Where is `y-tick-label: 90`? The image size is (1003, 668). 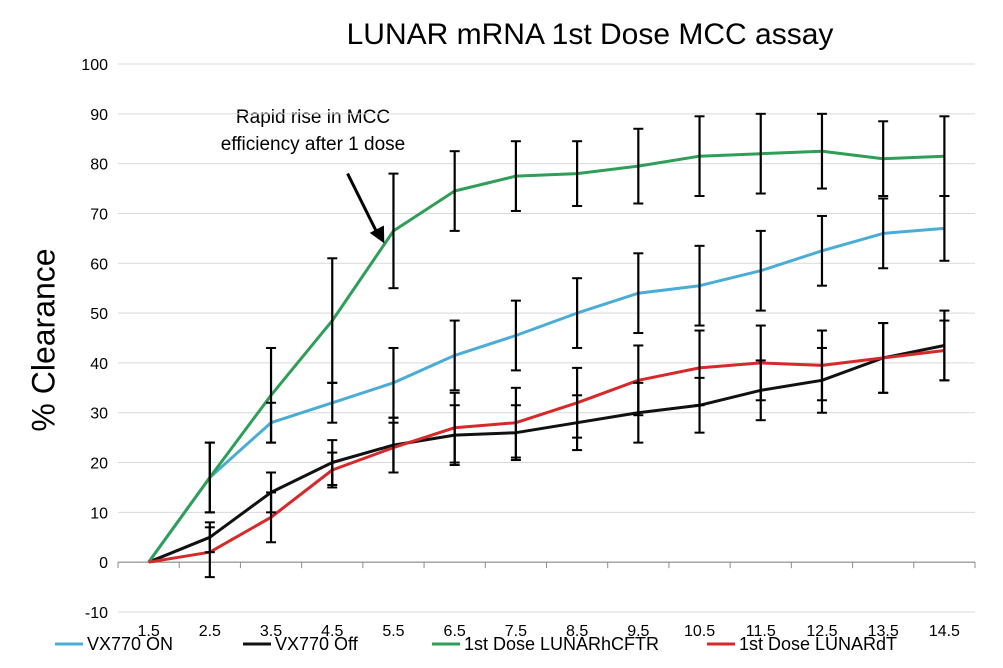
y-tick-label: 90 is located at coordinates (99, 115).